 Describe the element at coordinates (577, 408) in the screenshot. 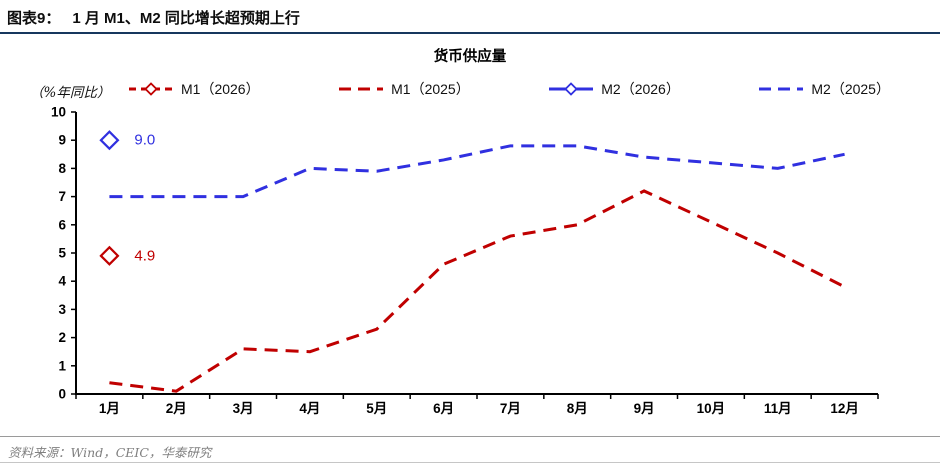

I see `x-tick-label: 8月` at that location.